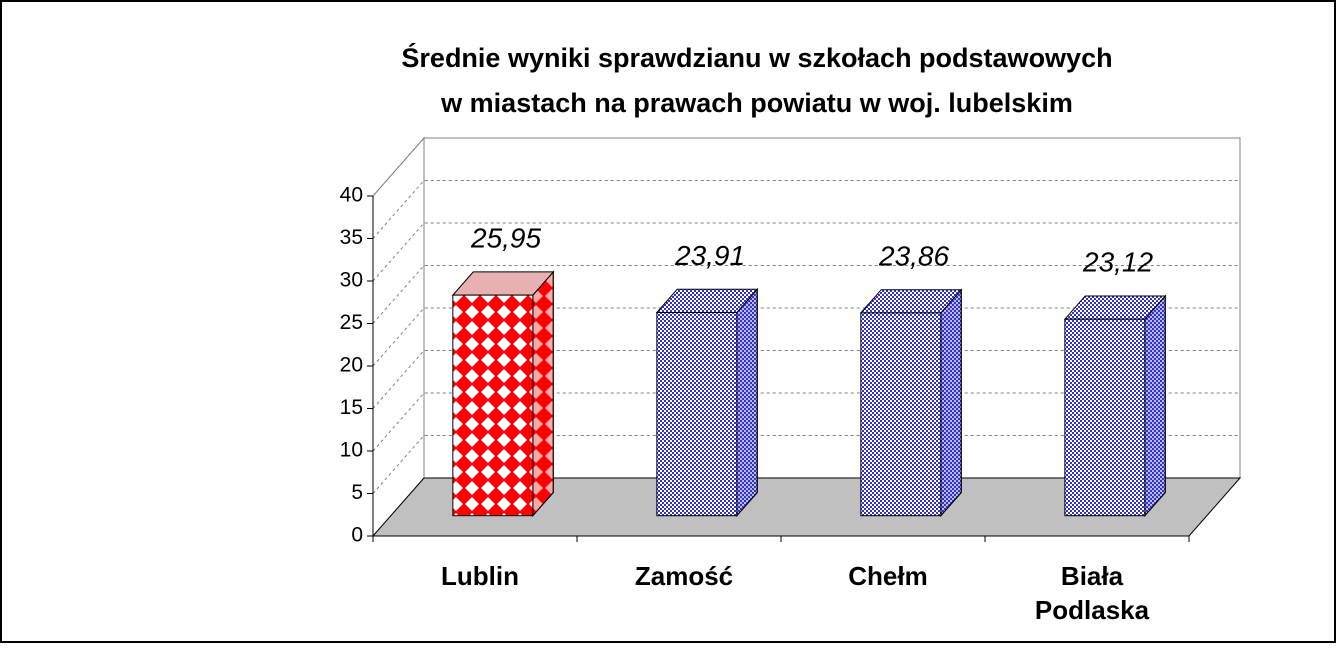 The width and height of the screenshot is (1336, 648). Describe the element at coordinates (351, 365) in the screenshot. I see `y-tick-label: 20` at that location.